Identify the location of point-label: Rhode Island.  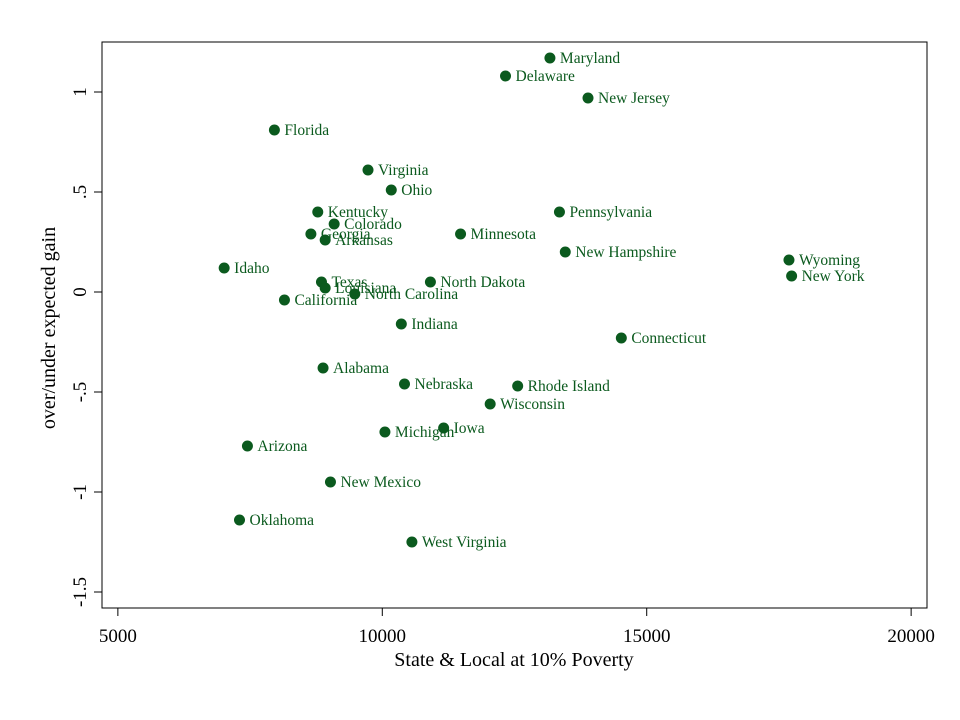
(569, 386).